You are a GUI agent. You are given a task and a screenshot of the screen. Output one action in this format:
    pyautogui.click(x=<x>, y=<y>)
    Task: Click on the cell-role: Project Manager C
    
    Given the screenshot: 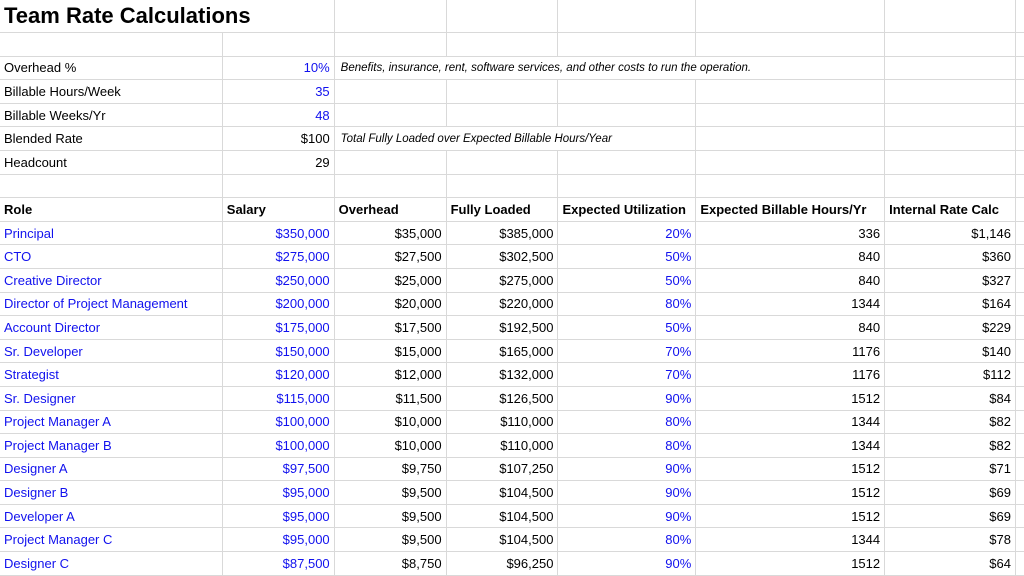 What is the action you would take?
    pyautogui.click(x=111, y=540)
    